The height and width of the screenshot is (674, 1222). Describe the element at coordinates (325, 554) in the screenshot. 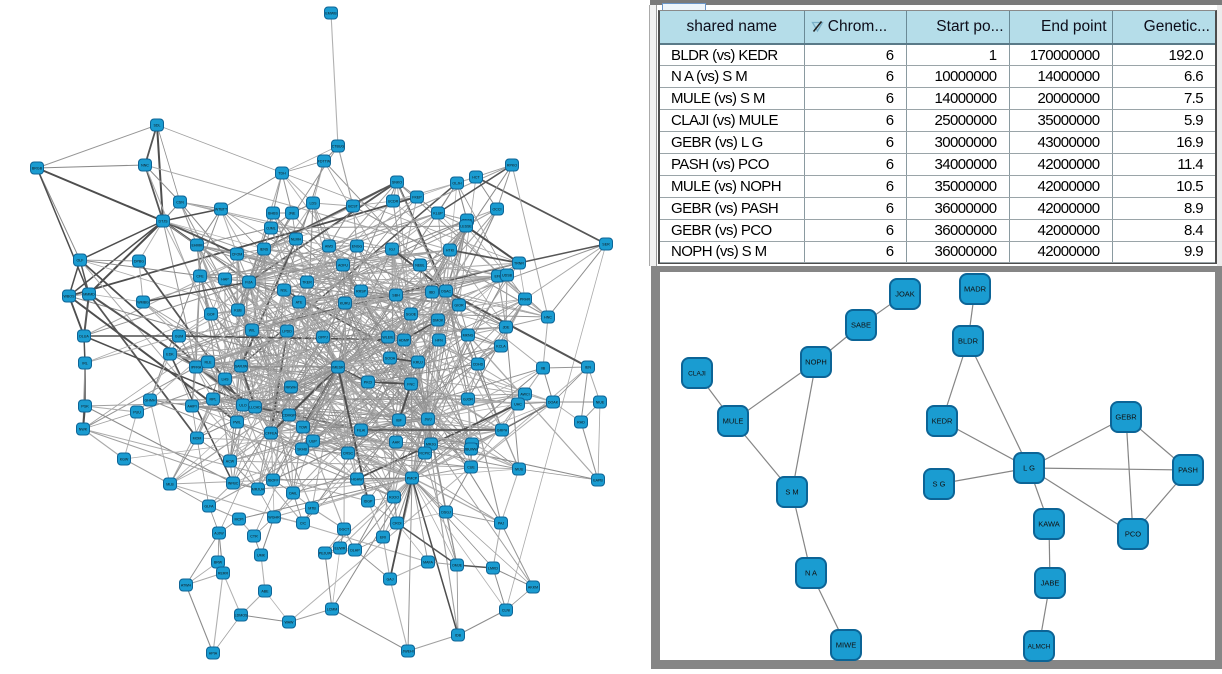

I see `svg-text: PEJUW` at that location.